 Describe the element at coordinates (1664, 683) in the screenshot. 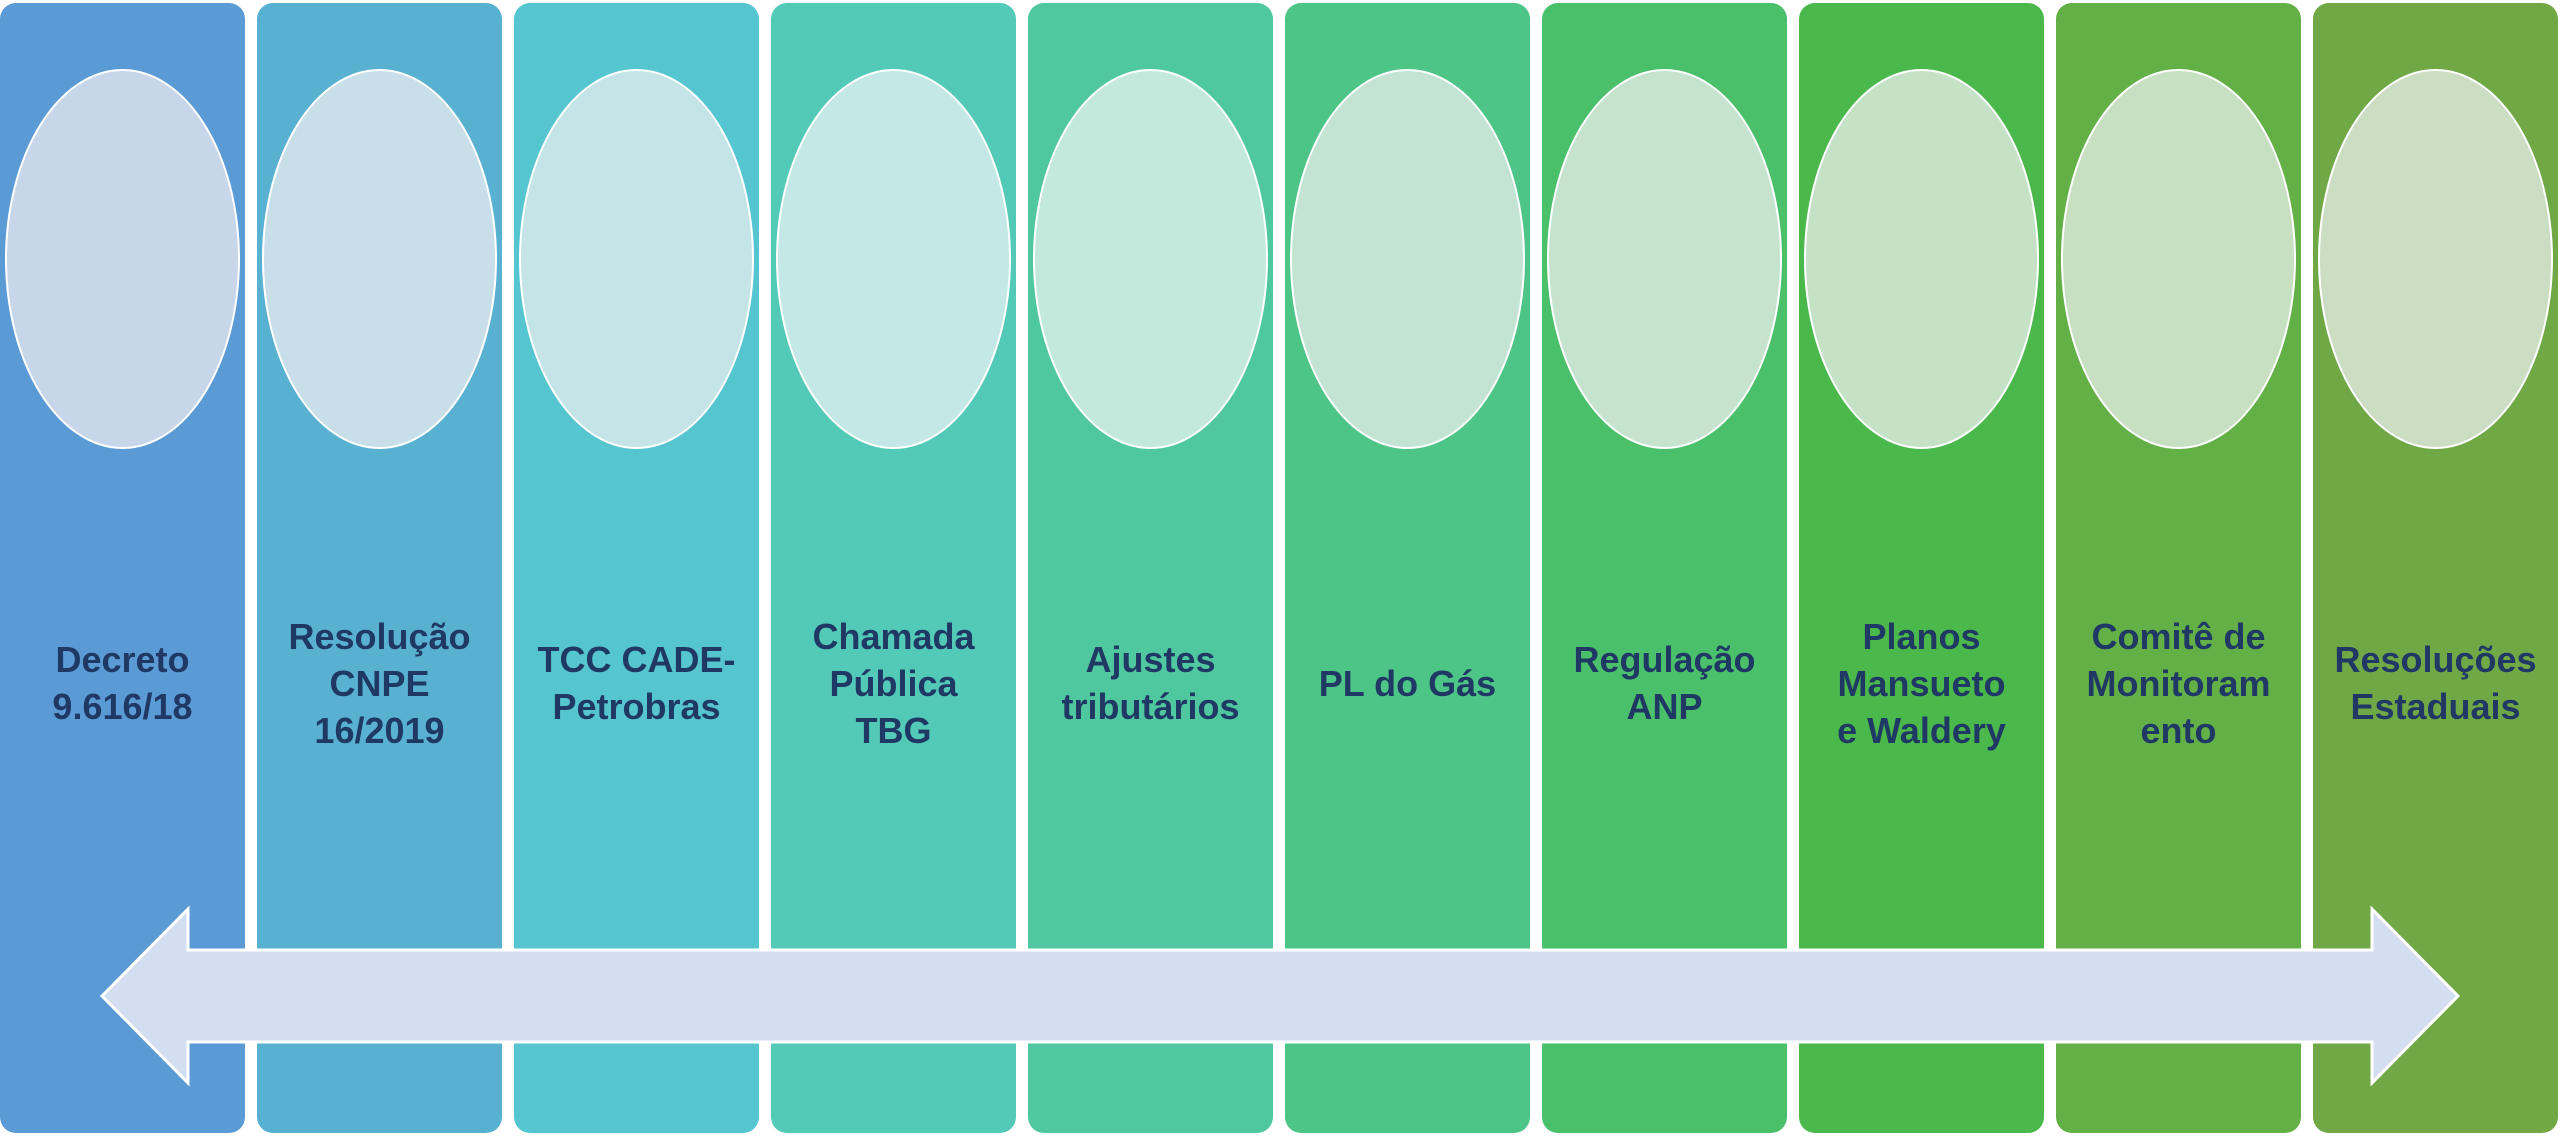

I see `column-label: Regulação ANP` at that location.